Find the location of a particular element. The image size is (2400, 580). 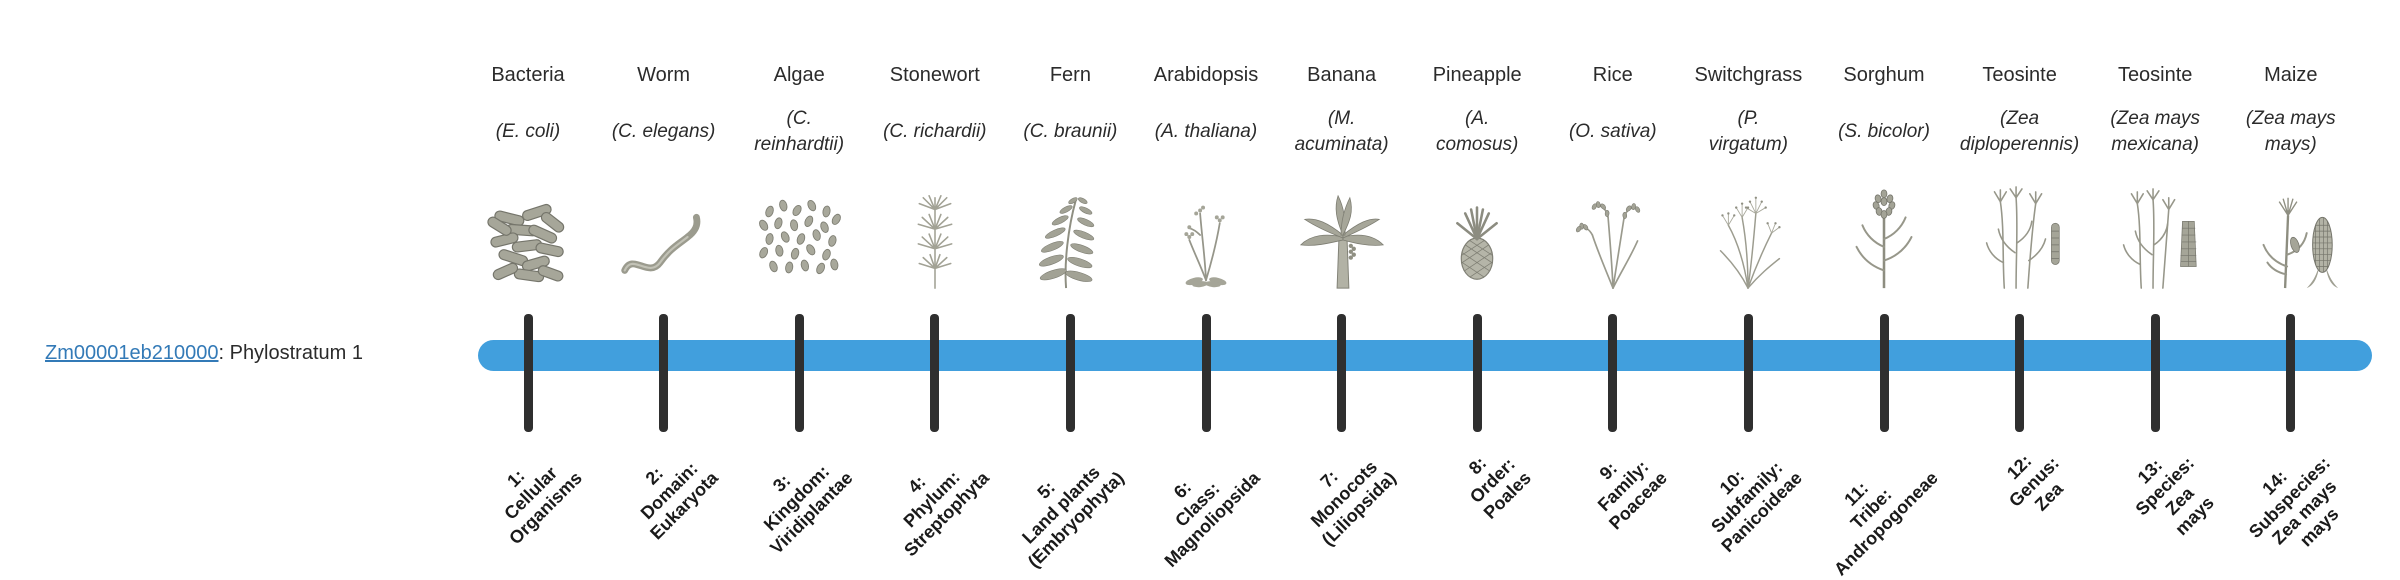

organism-scientific-name: (Zea mays mexicana) is located at coordinates (2155, 131).